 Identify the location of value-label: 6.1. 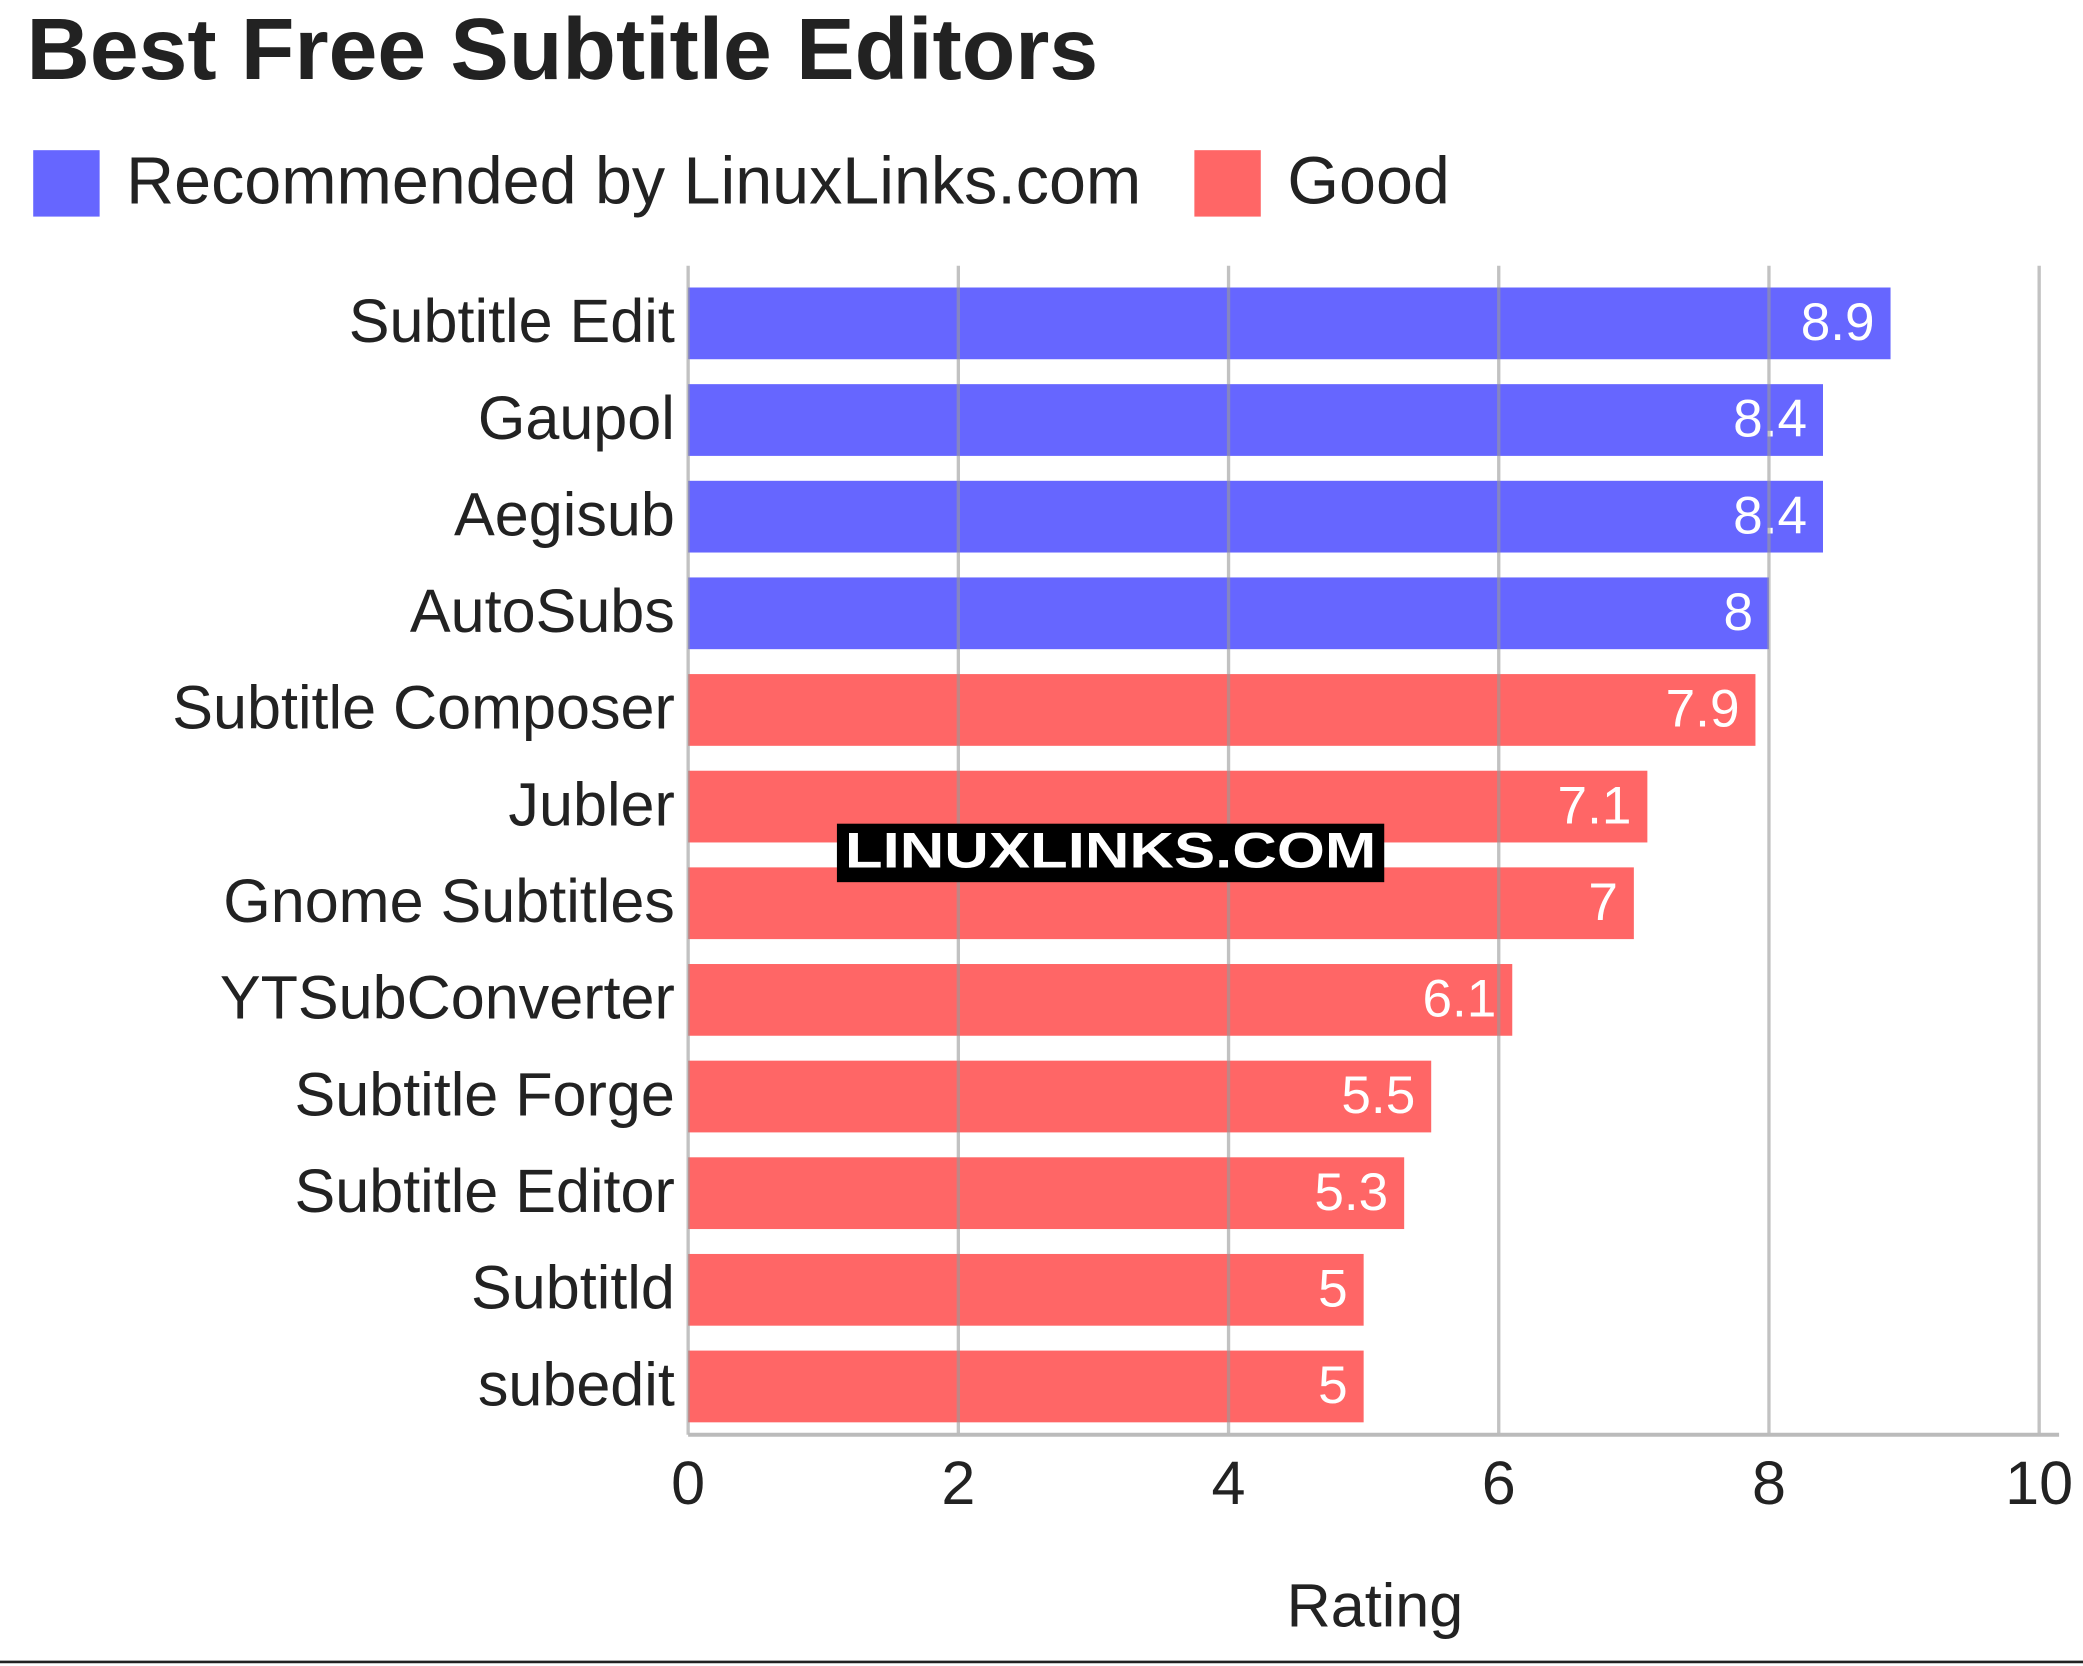
(1459, 999).